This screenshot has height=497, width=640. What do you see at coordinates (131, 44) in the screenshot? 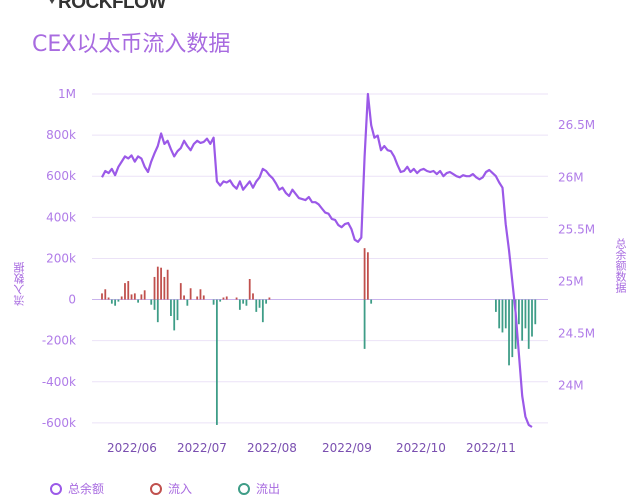
I see `chart-title: CEX以太币流入数据` at bounding box center [131, 44].